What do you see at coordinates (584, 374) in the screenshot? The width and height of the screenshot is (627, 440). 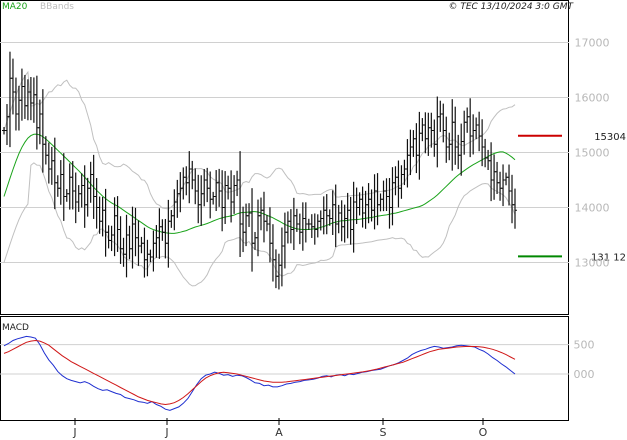 I see `macd-y-tick: 000` at bounding box center [584, 374].